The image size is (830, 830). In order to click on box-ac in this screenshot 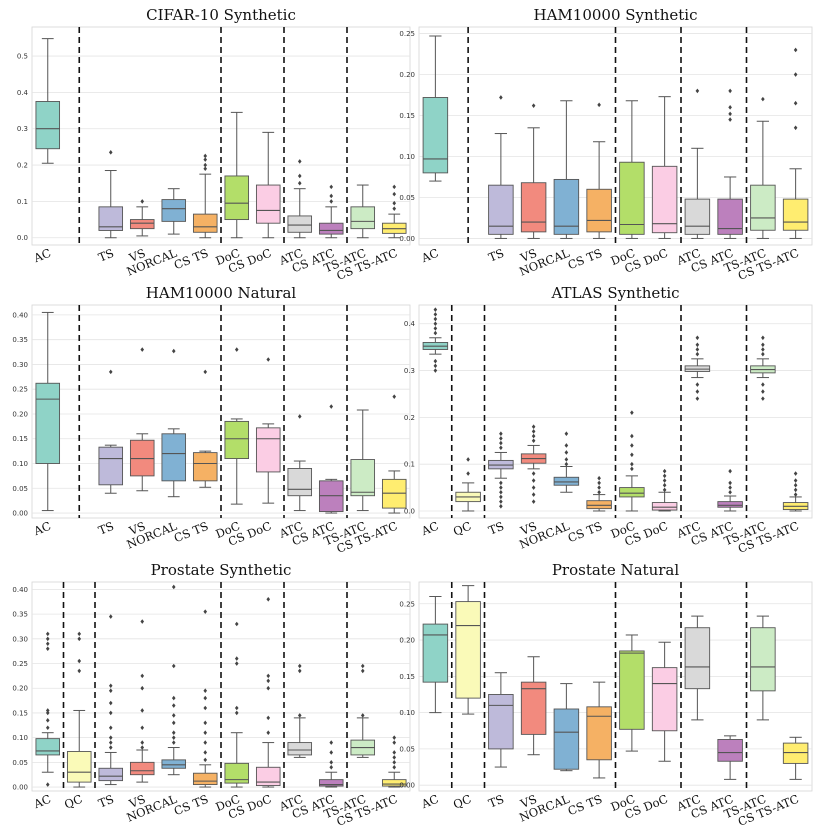, I will do `click(435, 655)`.